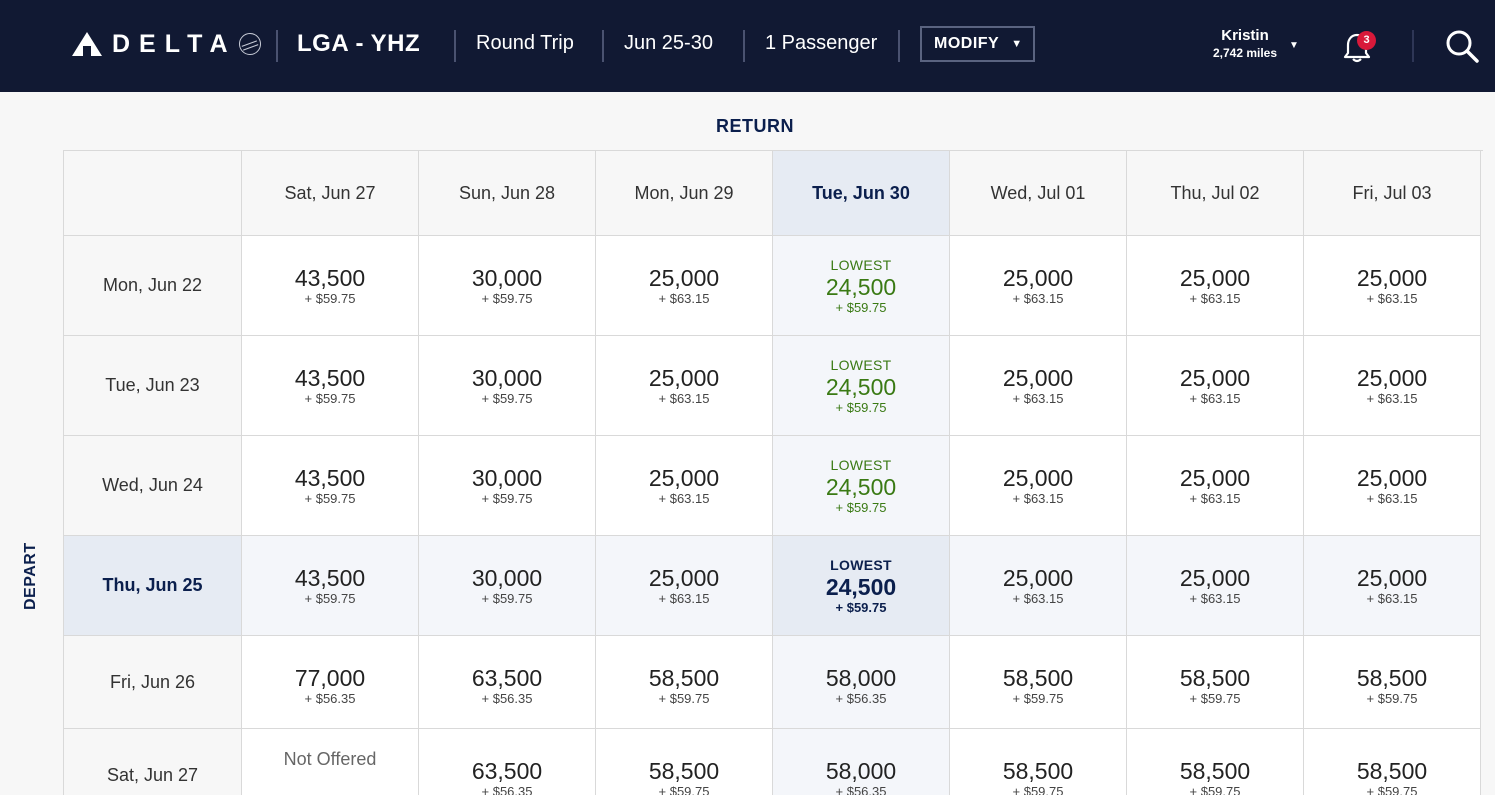 Image resolution: width=1495 pixels, height=795 pixels. What do you see at coordinates (153, 386) in the screenshot?
I see `depart-date-header: Tue, Jun 23` at bounding box center [153, 386].